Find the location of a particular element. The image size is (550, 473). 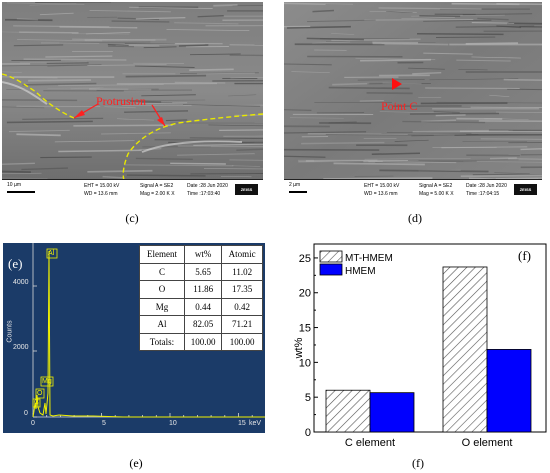

table-header: Element is located at coordinates (162, 254).